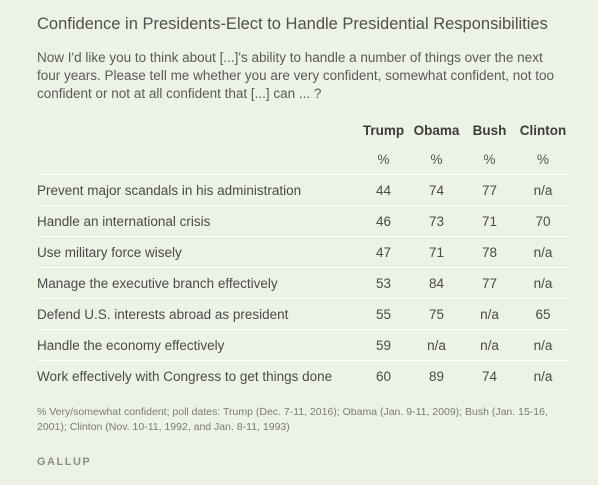 This screenshot has height=485, width=598. I want to click on column-header-trump: Trump, so click(383, 130).